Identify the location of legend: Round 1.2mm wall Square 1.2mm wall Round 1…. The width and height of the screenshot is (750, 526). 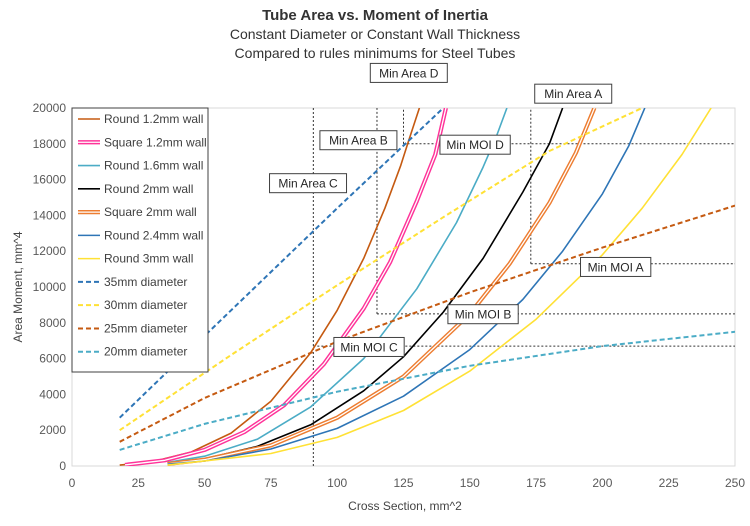
(140, 240).